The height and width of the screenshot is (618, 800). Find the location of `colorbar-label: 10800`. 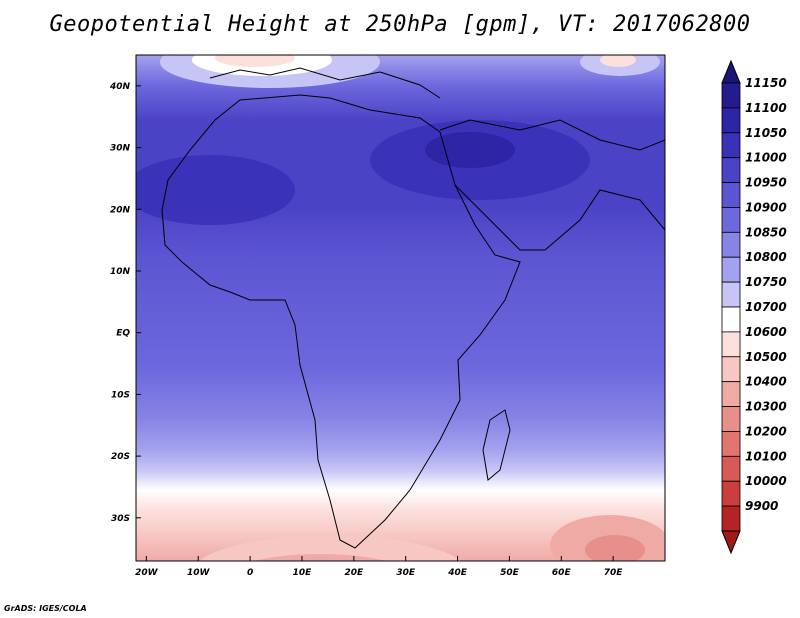

colorbar-label: 10800 is located at coordinates (766, 257).